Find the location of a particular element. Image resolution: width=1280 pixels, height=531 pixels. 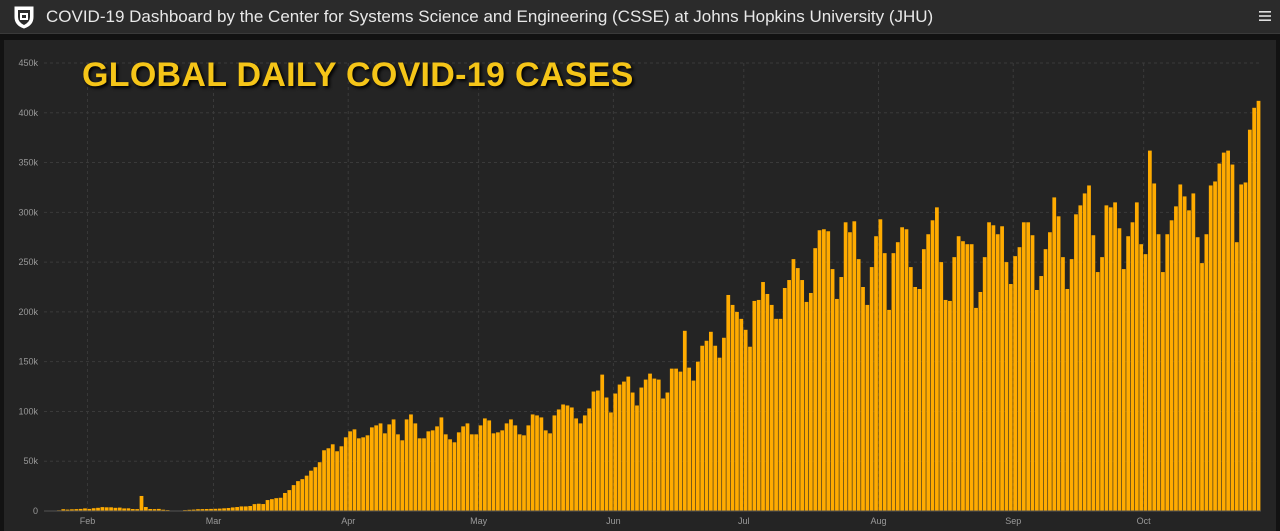

y-tick-label: 450k is located at coordinates (28, 63).